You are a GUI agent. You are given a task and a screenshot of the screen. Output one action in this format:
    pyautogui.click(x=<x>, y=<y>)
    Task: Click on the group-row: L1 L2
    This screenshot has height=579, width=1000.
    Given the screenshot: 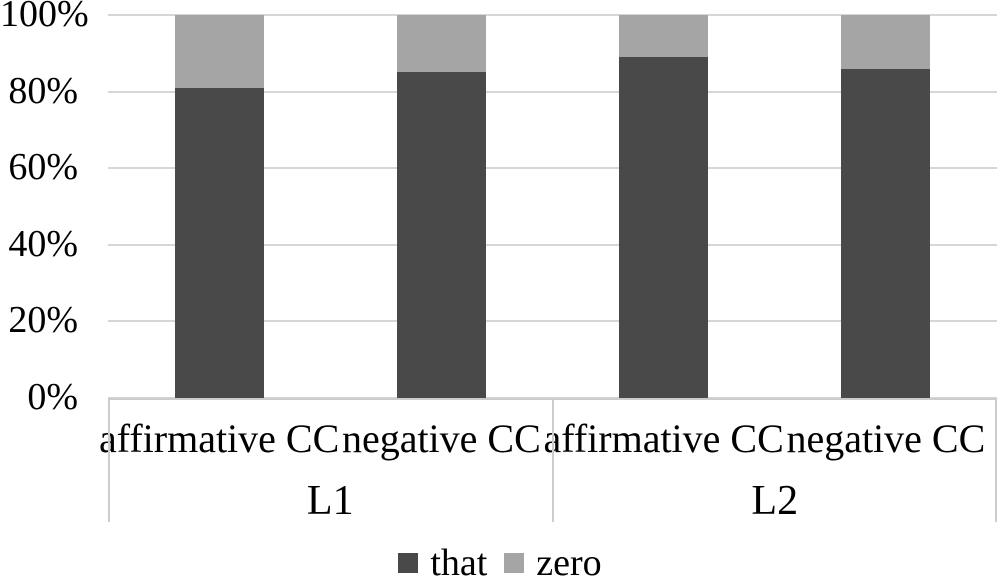 What is the action you would take?
    pyautogui.click(x=552, y=501)
    